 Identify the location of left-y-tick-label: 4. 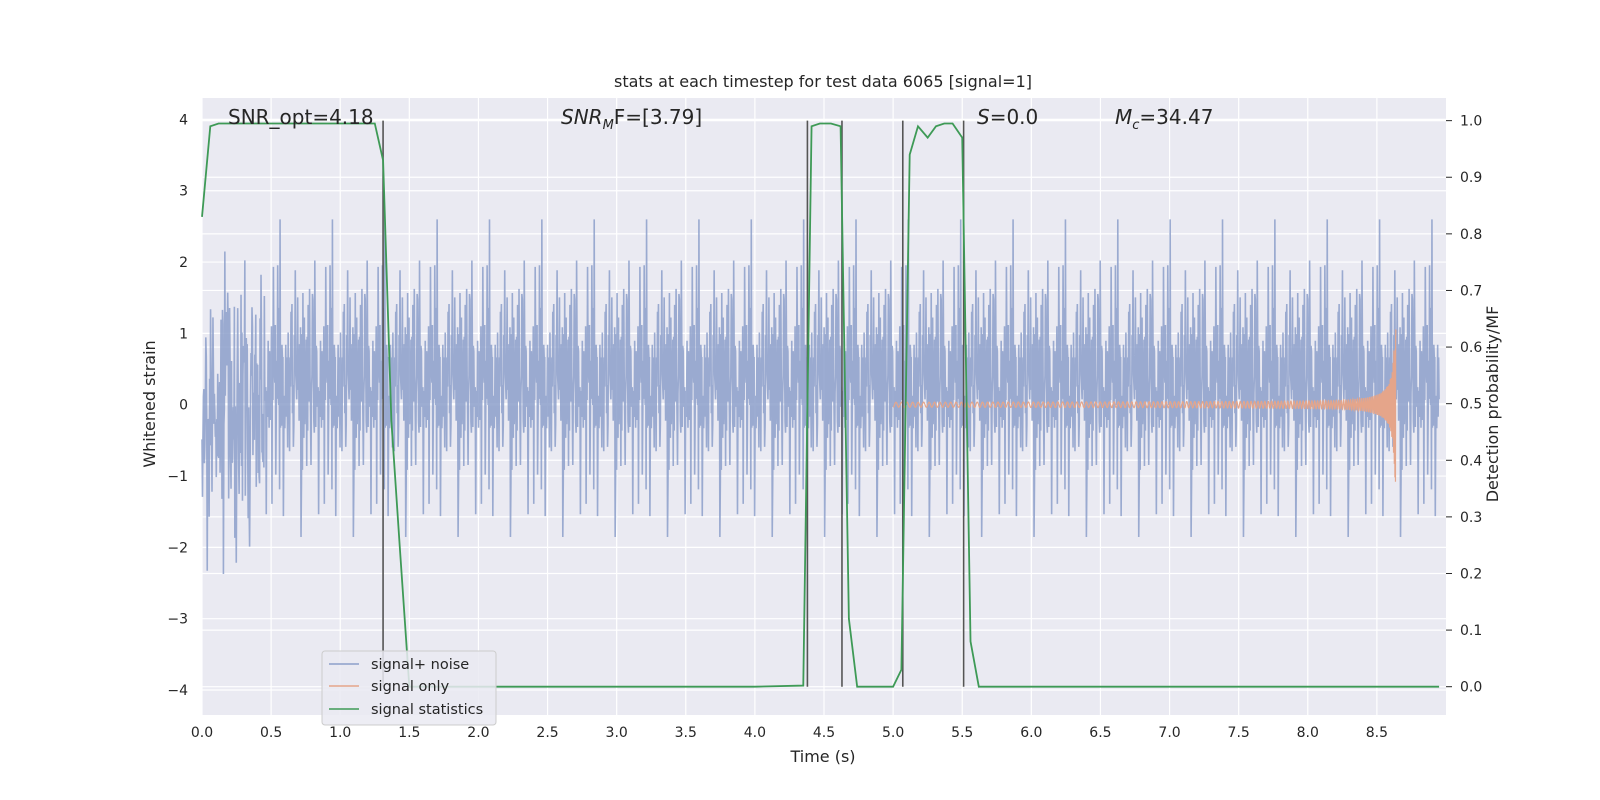
(183, 120).